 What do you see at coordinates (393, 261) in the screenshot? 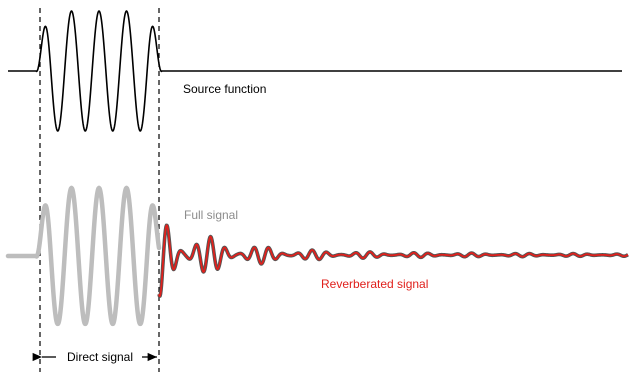
I see `reverberated-signal-waveform` at bounding box center [393, 261].